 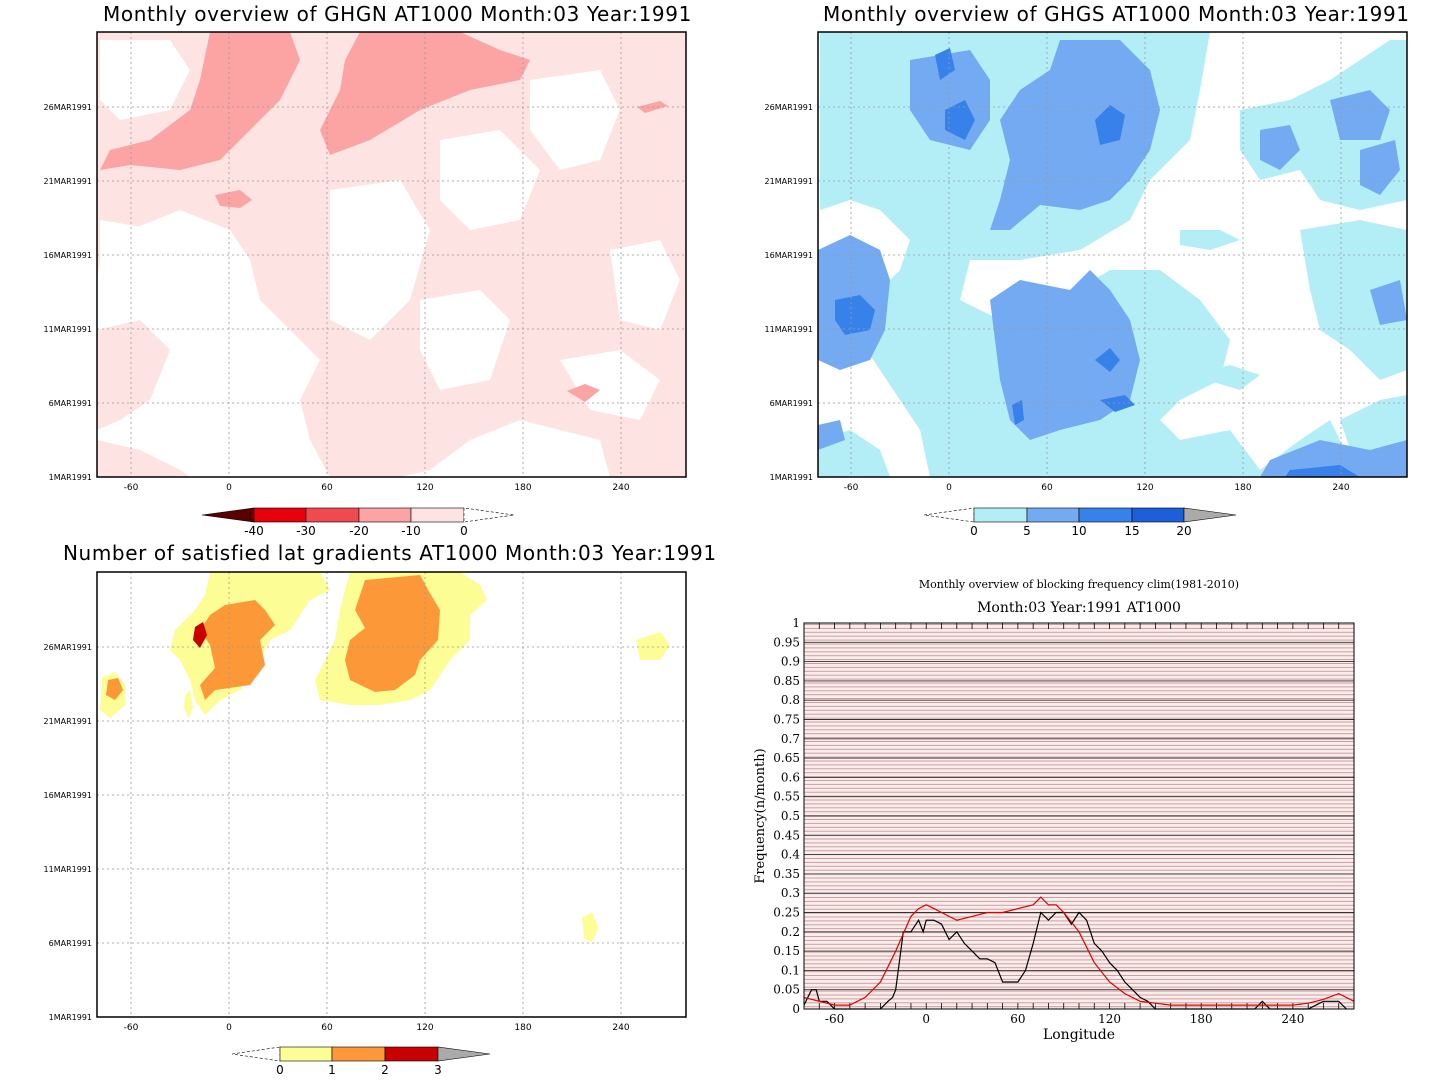 I want to click on ghgs-colorbar: 0 5 10 15 20, so click(x=1080, y=522).